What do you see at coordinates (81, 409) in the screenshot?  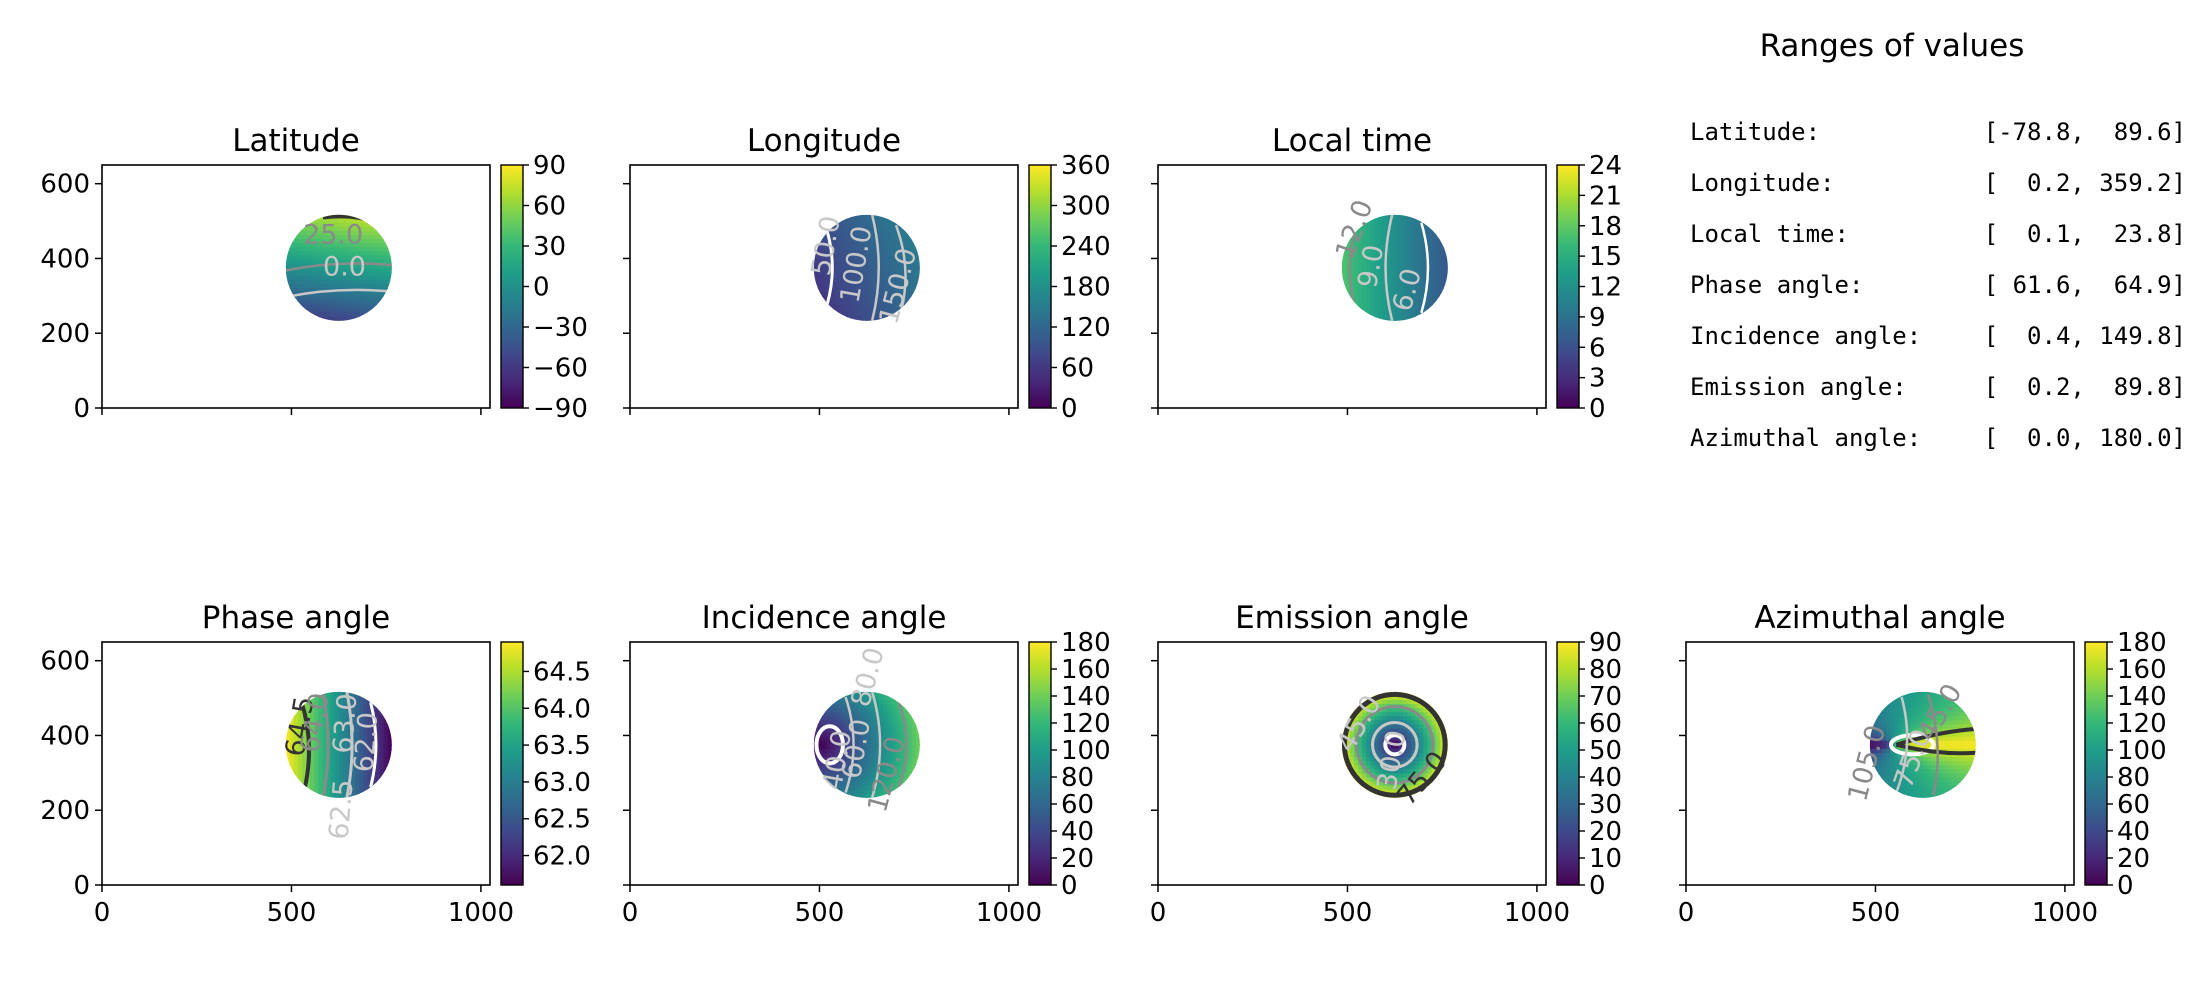 I see `y-tick-label: 0` at bounding box center [81, 409].